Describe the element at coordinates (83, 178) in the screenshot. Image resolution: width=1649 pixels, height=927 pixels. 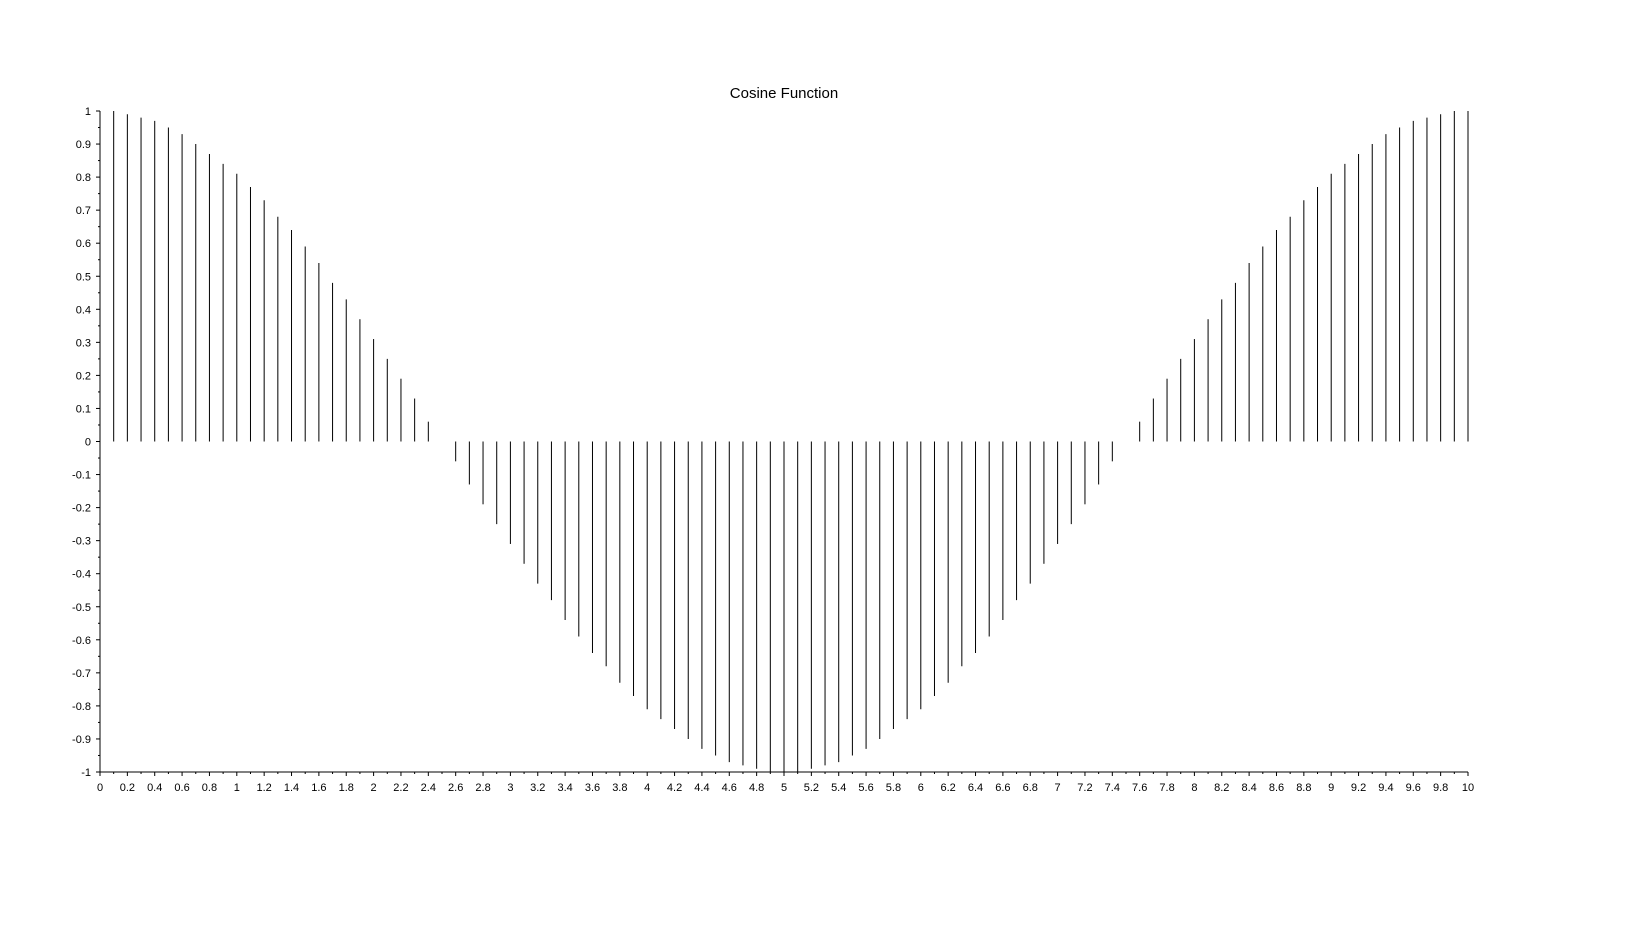
I see `y-tick-label: 0.8` at that location.